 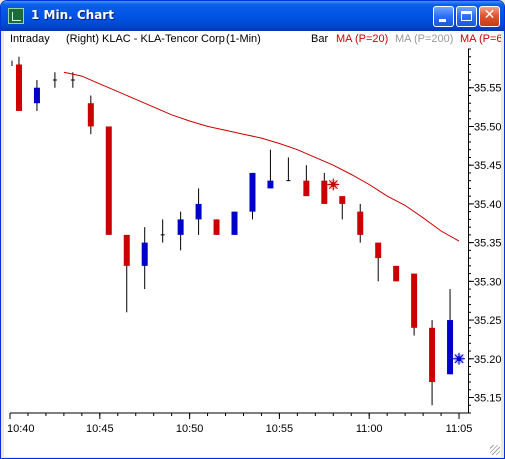 What do you see at coordinates (443, 16) in the screenshot?
I see `minimize-button` at bounding box center [443, 16].